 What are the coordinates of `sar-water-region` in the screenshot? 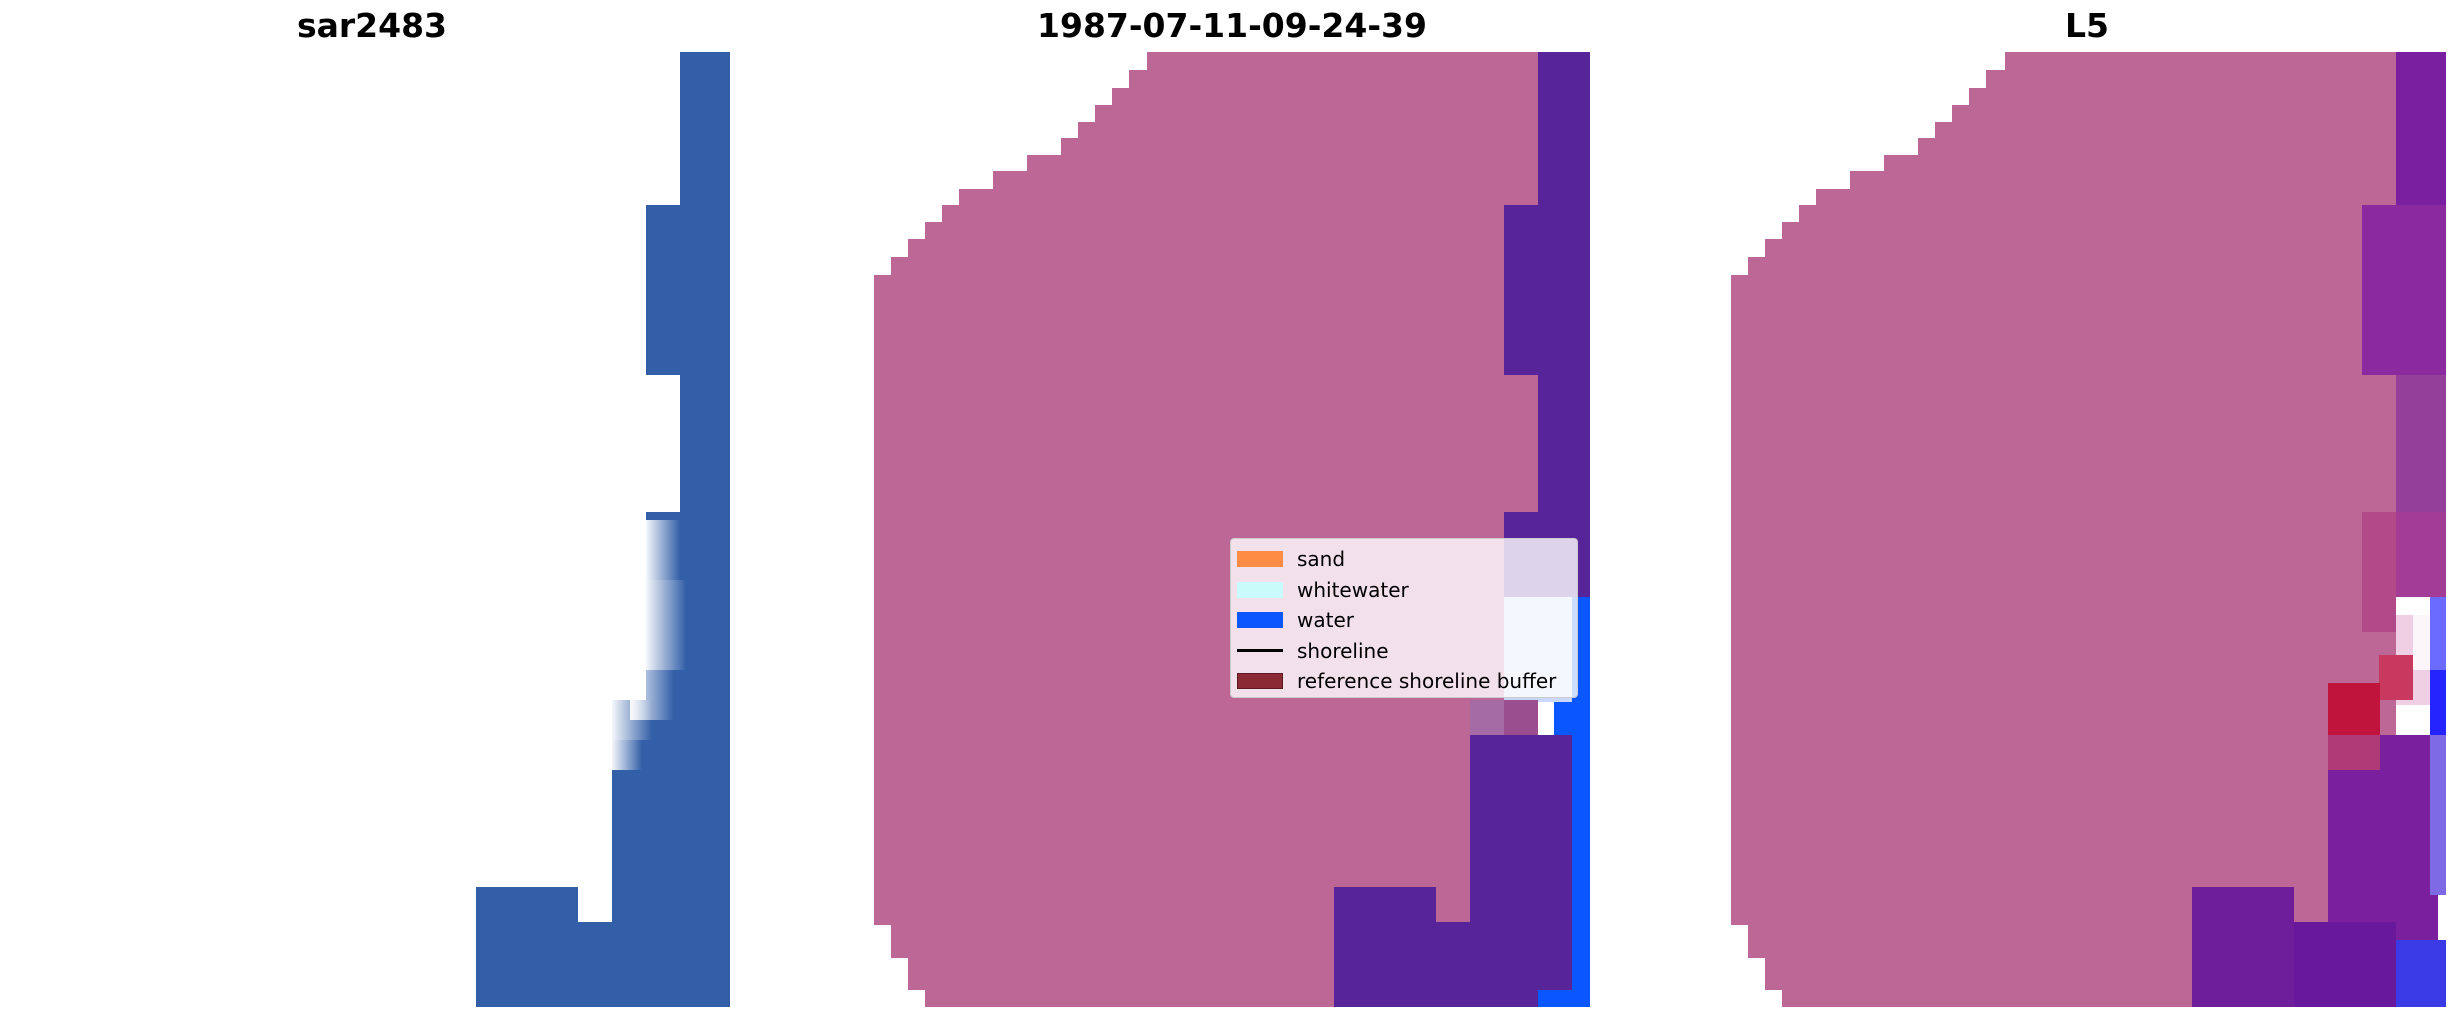 It's located at (603, 529).